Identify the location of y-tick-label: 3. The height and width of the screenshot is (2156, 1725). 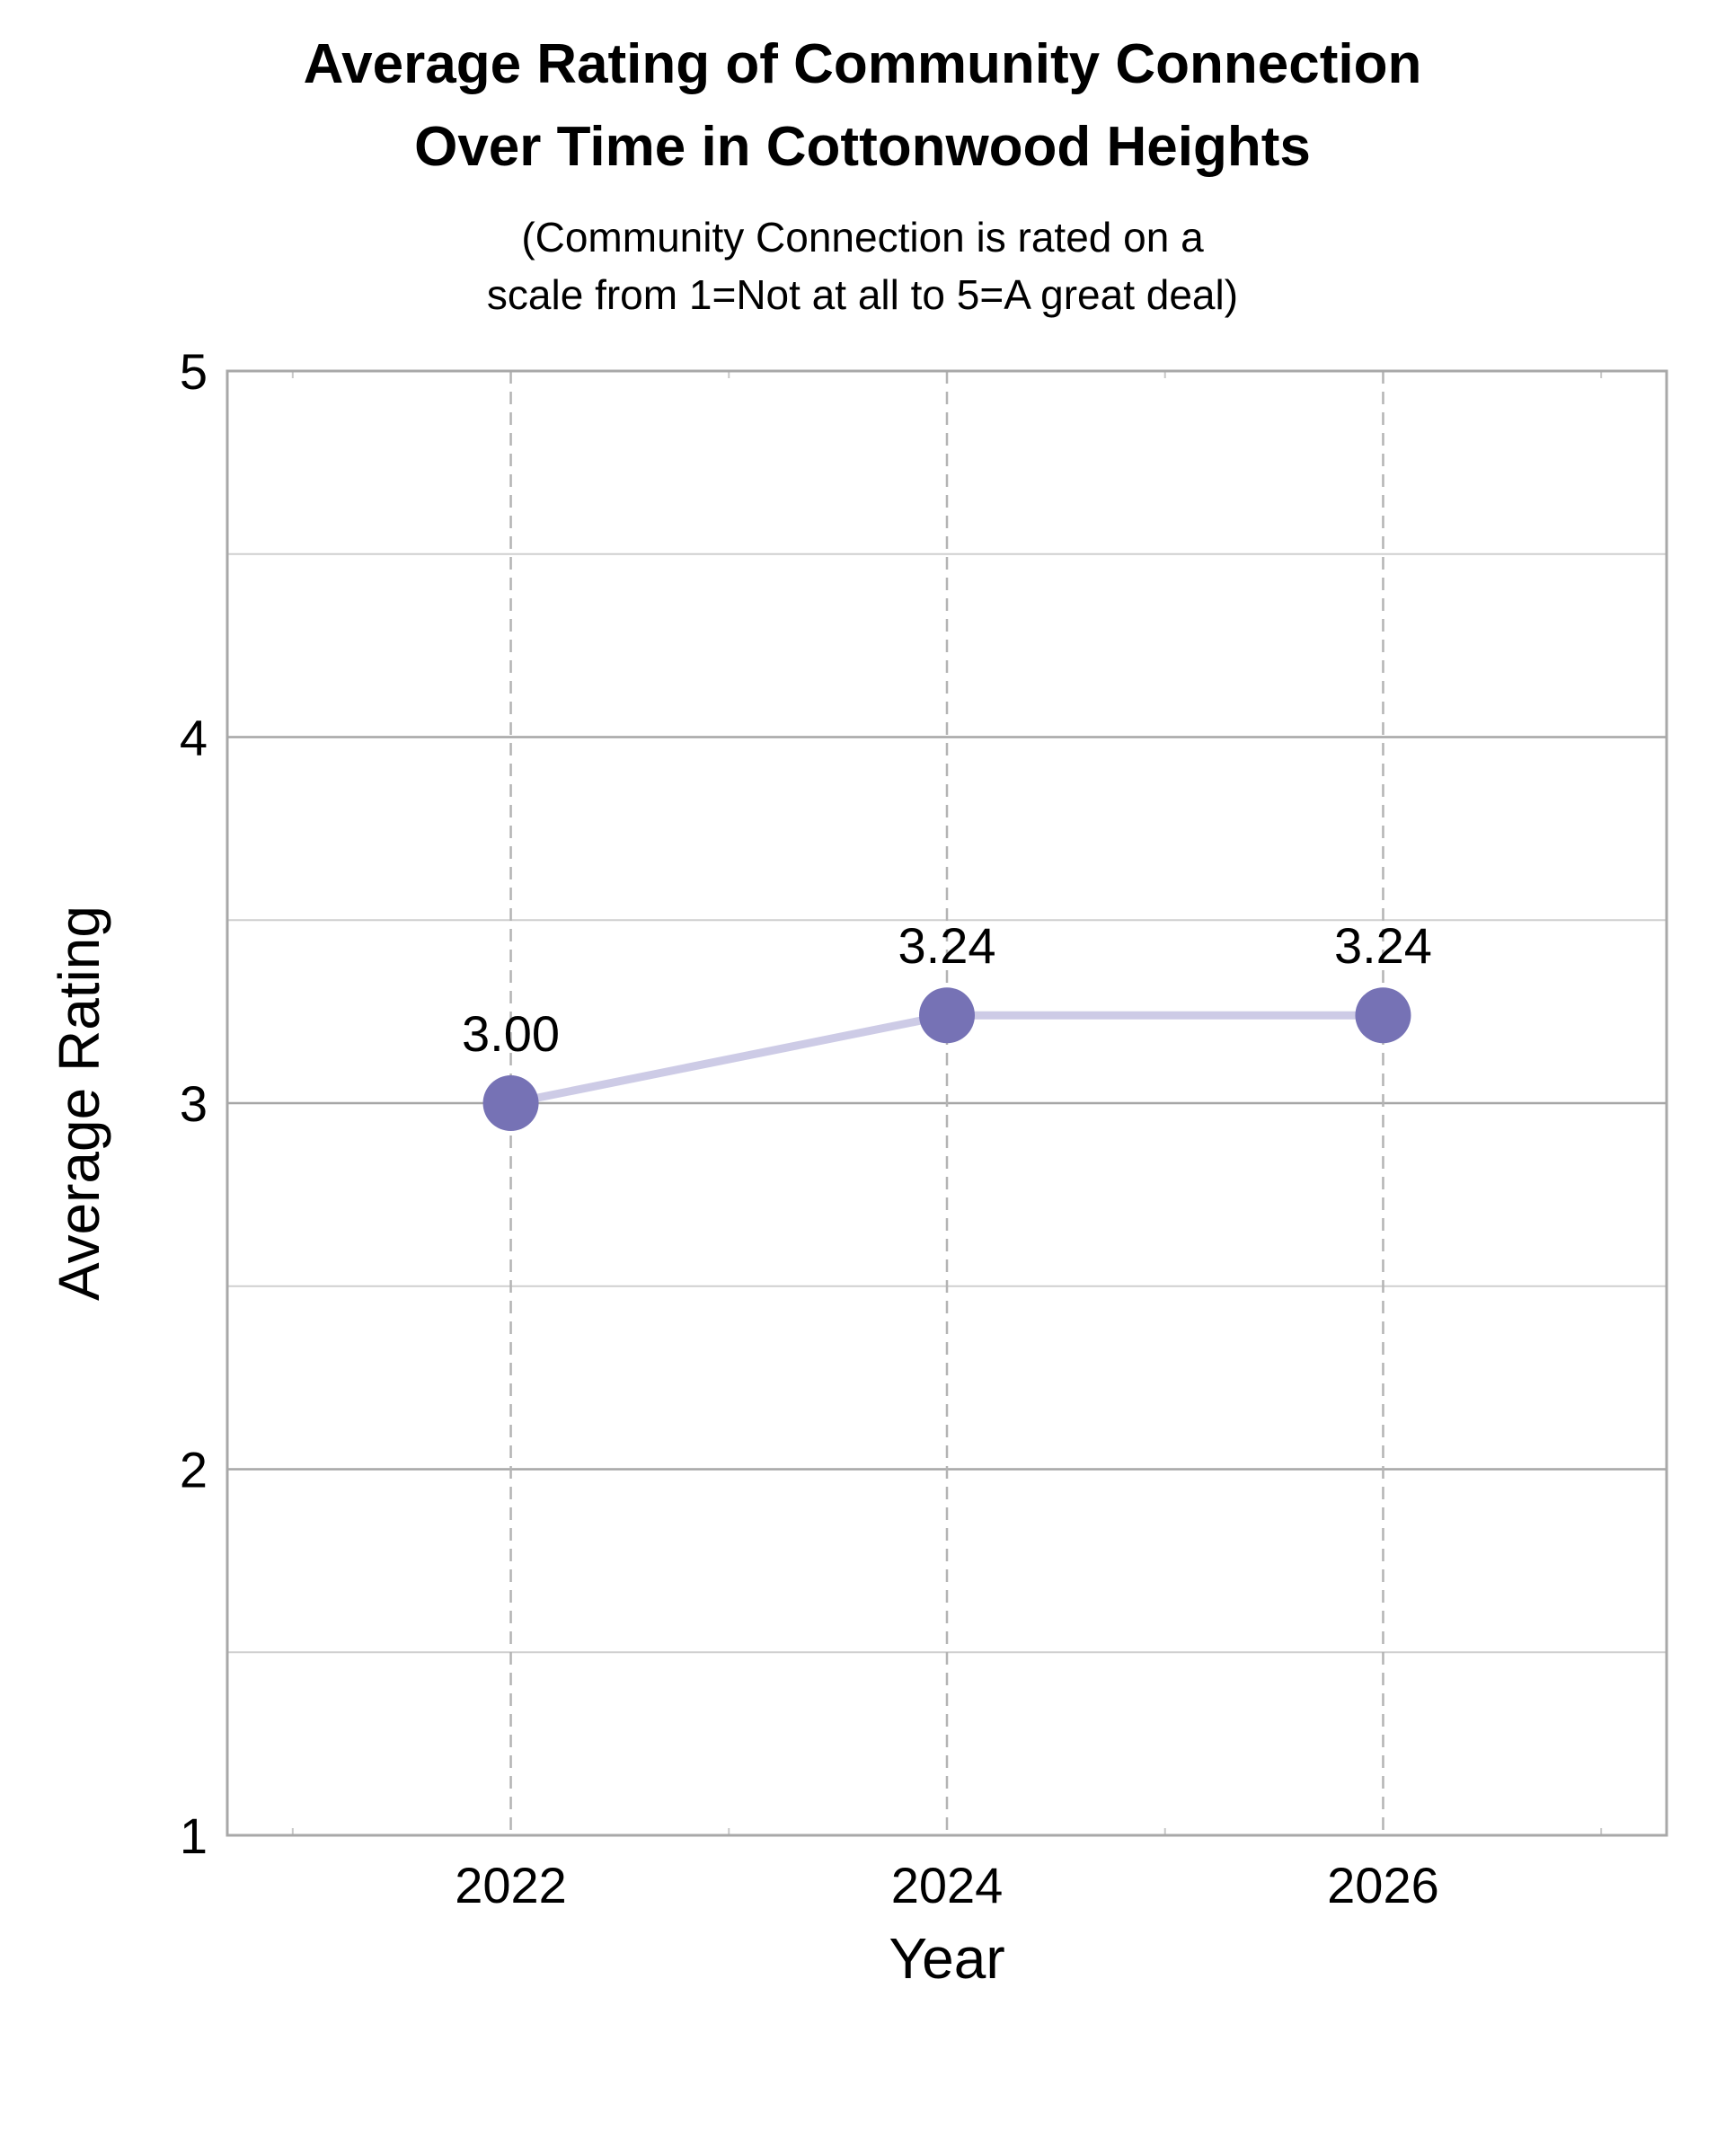
(194, 1103).